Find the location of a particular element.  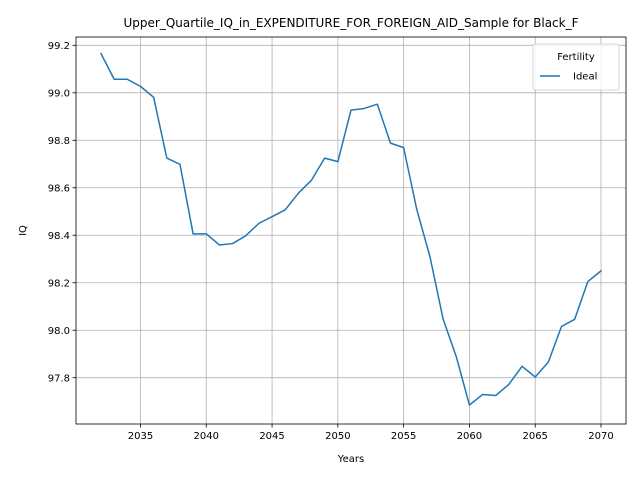

x-axis: 2035 2040 2045 2050 2055 2060 2065 2070 is located at coordinates (371, 433).